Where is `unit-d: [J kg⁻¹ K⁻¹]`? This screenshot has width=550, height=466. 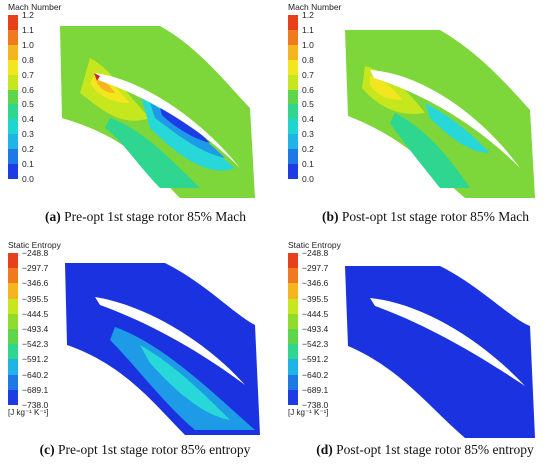 unit-d: [J kg⁻¹ K⁻¹] is located at coordinates (308, 412).